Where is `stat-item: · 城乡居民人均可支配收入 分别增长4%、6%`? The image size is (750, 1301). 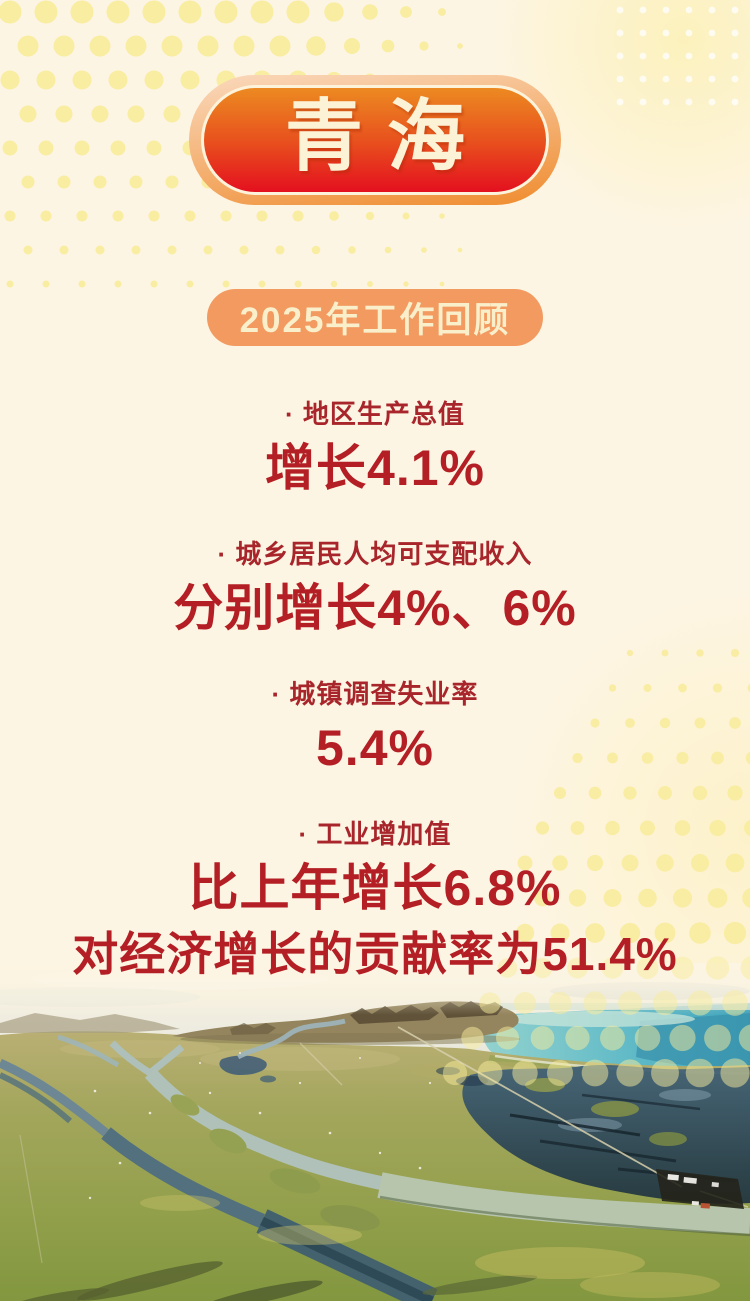 stat-item: · 城乡居民人均可支配收入 分别增长4%、6% is located at coordinates (375, 586).